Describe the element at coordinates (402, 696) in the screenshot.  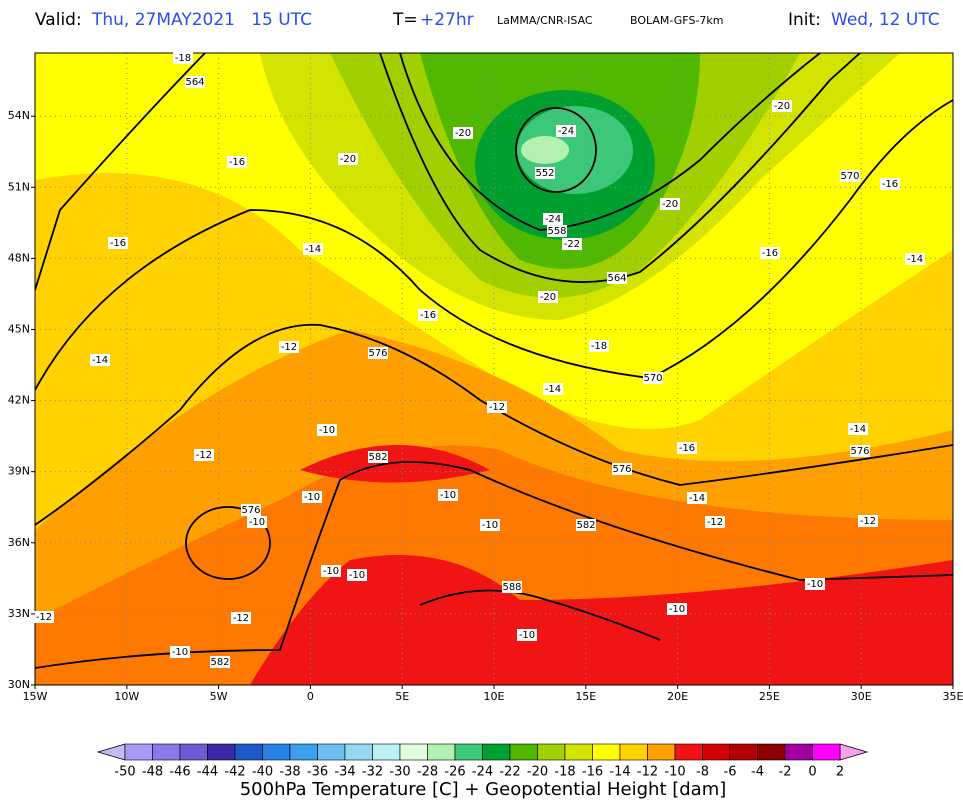
I see `lon-label: 5E` at that location.